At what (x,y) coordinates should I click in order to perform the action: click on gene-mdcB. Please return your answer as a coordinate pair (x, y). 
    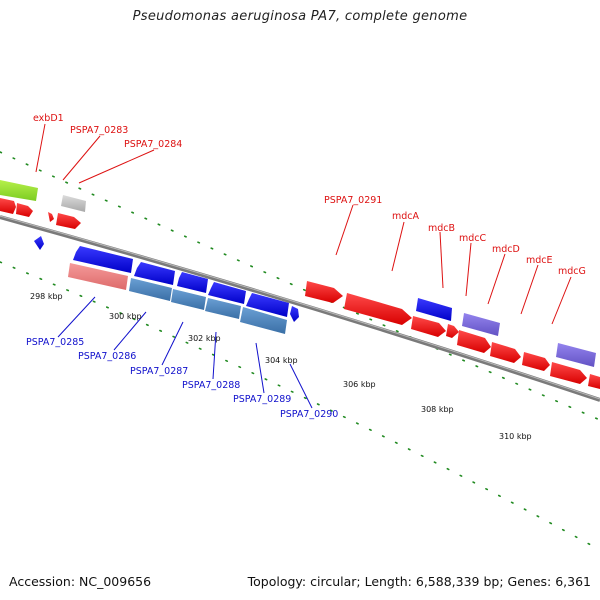
    Looking at the image, I should click on (434, 309).